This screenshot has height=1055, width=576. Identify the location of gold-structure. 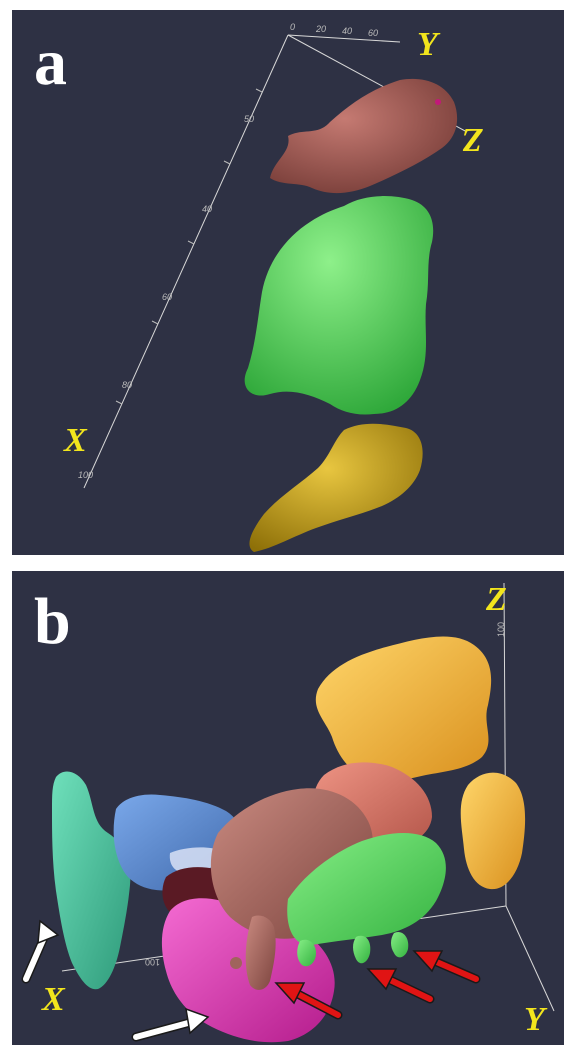
(336, 487).